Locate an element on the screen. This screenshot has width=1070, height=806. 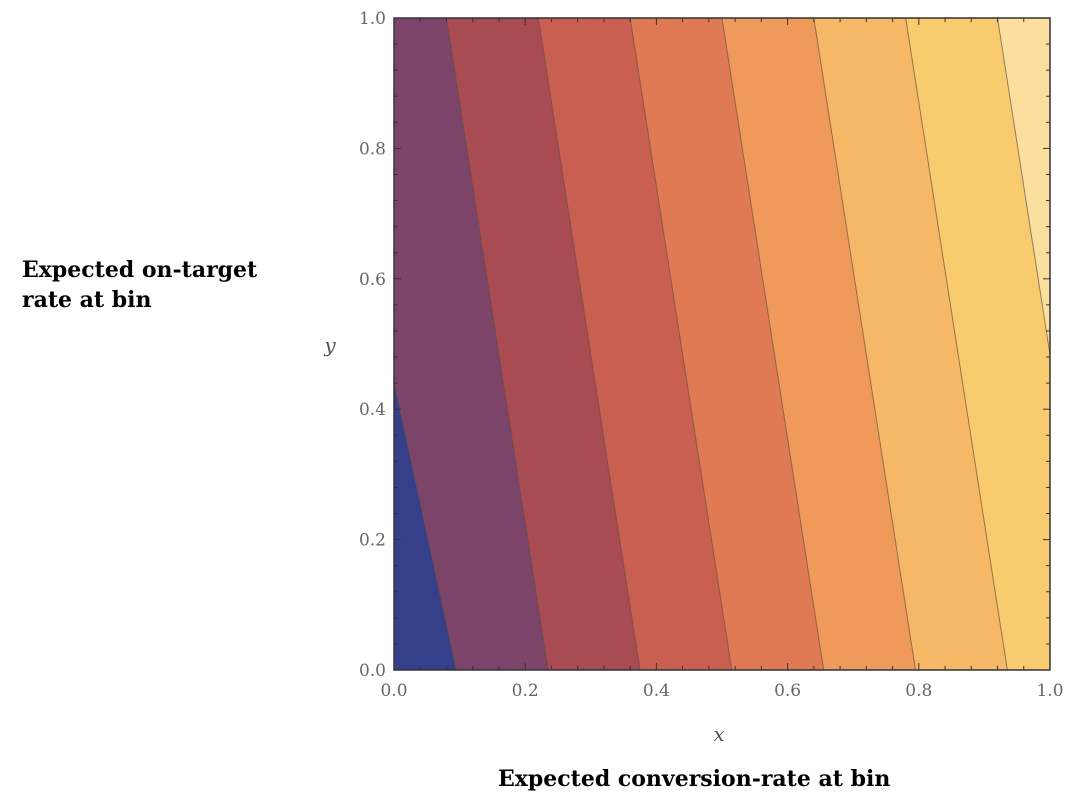
x-tick-label: 0.2 is located at coordinates (525, 691).